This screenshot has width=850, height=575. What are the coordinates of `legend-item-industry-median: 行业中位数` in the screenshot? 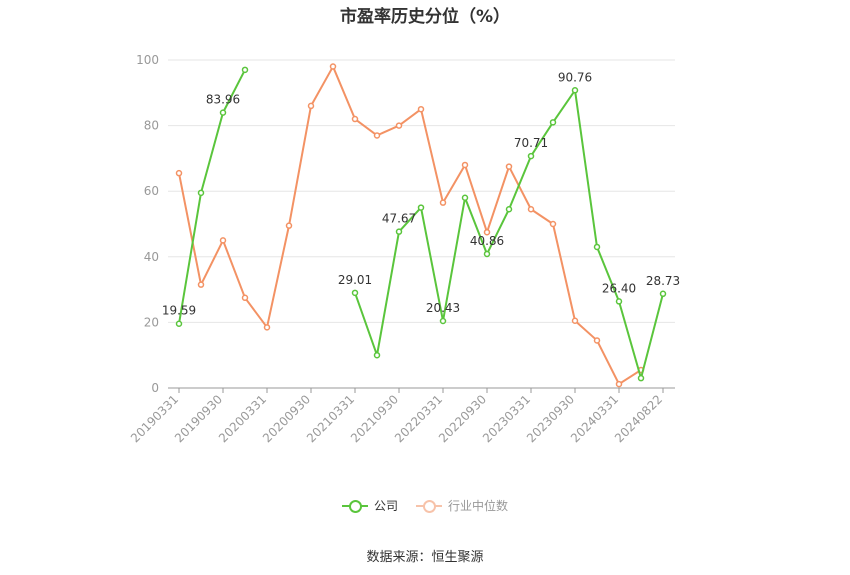 It's located at (462, 505).